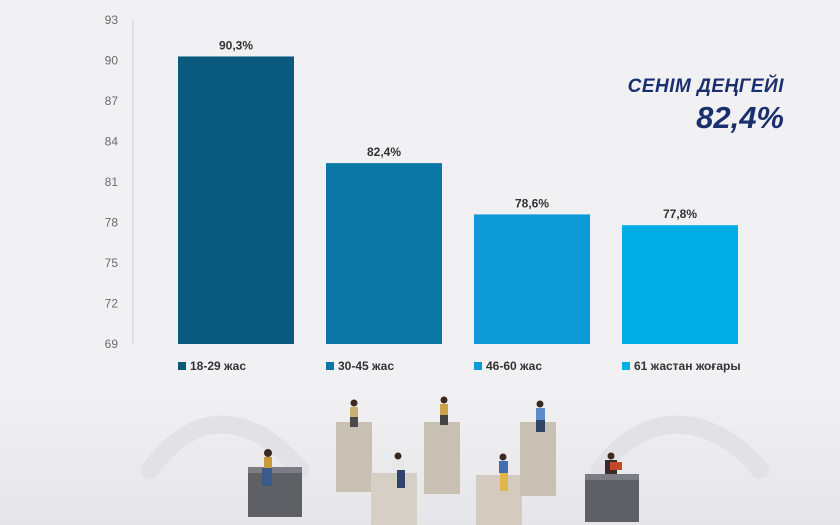 The width and height of the screenshot is (840, 525). I want to click on bar-value-label: 90,3%, so click(236, 45).